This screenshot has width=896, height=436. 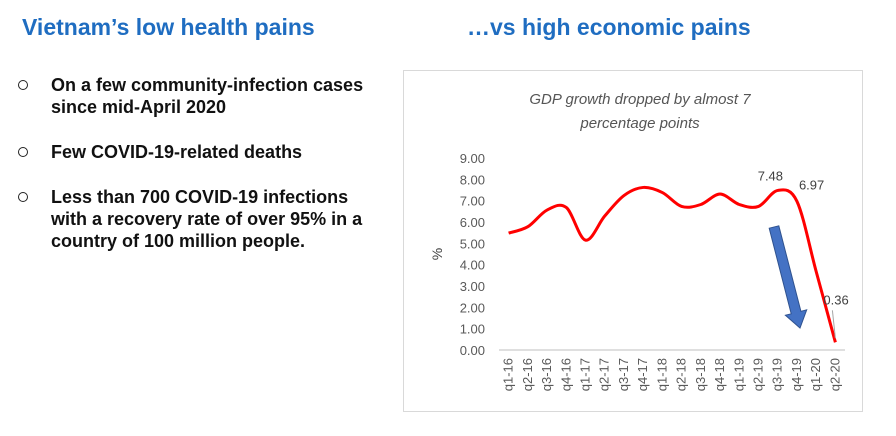 I want to click on x-tick-label: q1-18, so click(x=661, y=374).